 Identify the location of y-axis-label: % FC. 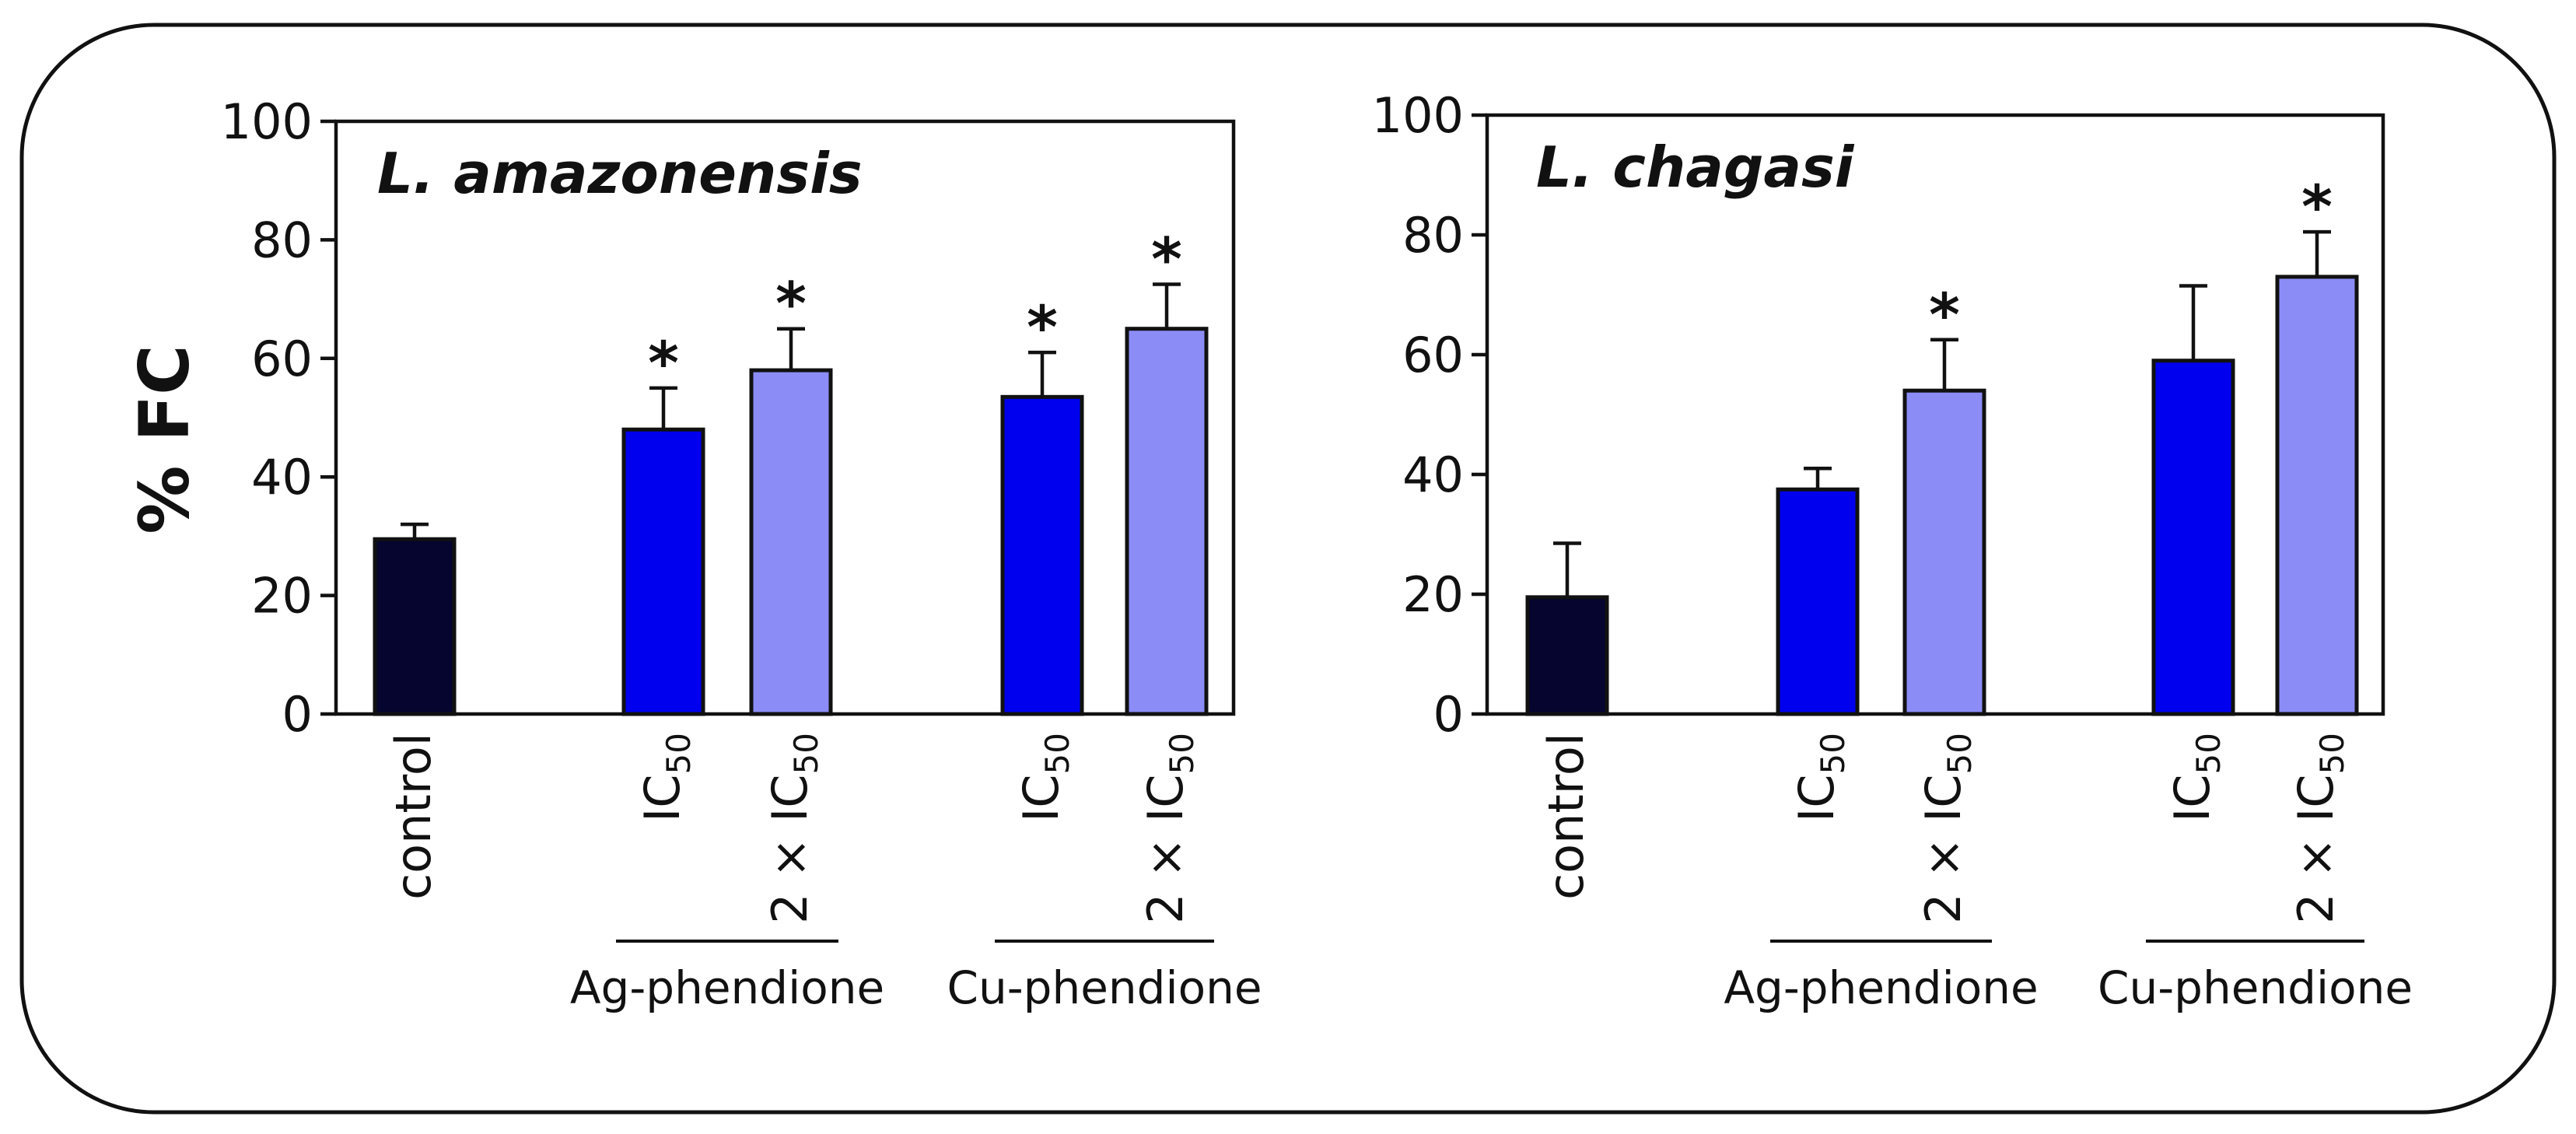
(165, 440).